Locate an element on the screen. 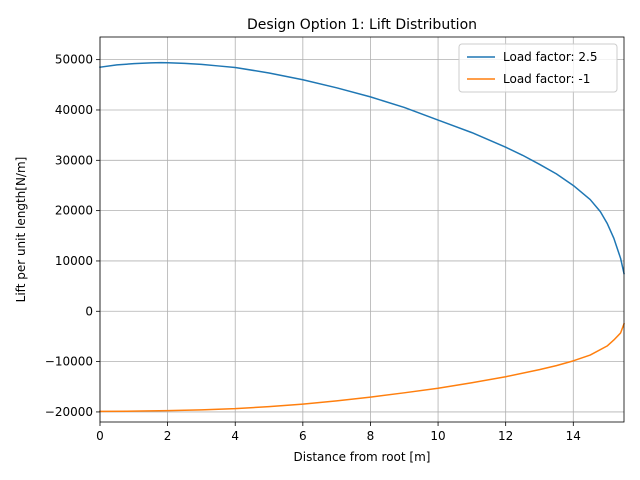  y-tick-label: −10000 is located at coordinates (69, 362).